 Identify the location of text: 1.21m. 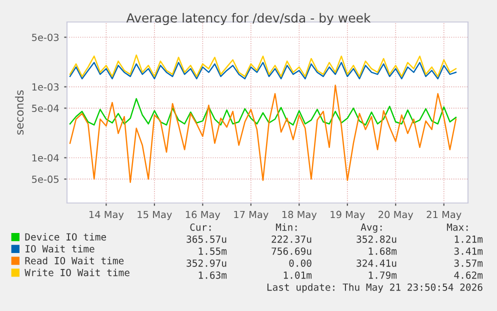
(468, 239).